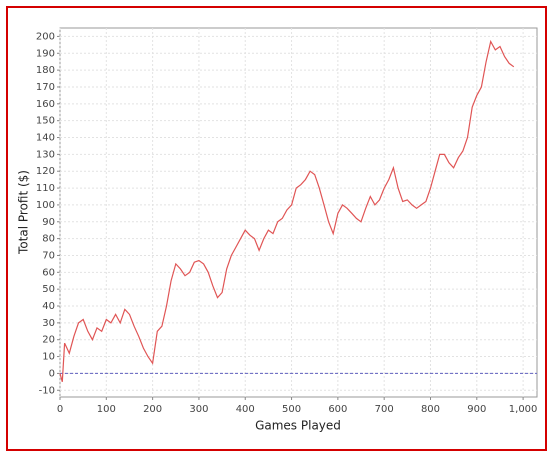 The height and width of the screenshot is (456, 553). What do you see at coordinates (60, 409) in the screenshot?
I see `x-tick-label: 0` at bounding box center [60, 409].